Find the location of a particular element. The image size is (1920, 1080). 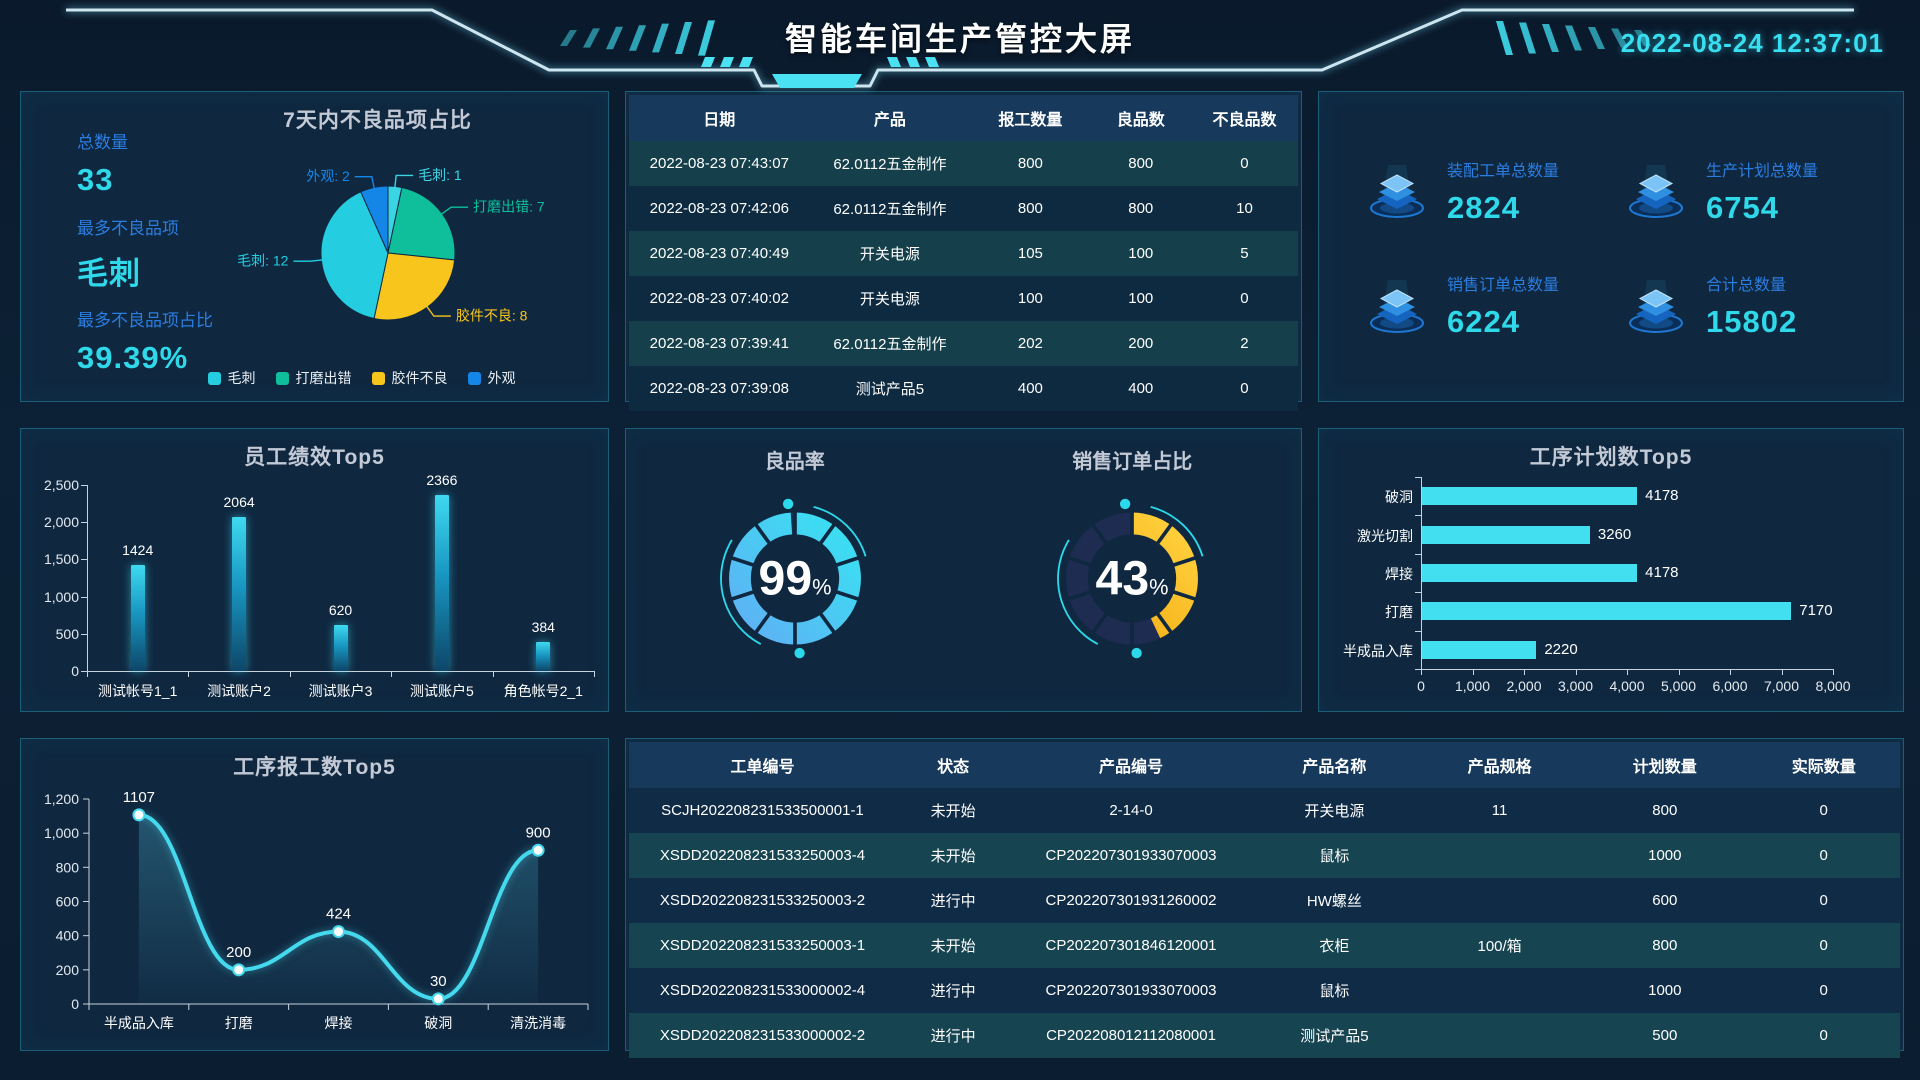

value-label: 200 is located at coordinates (238, 952).